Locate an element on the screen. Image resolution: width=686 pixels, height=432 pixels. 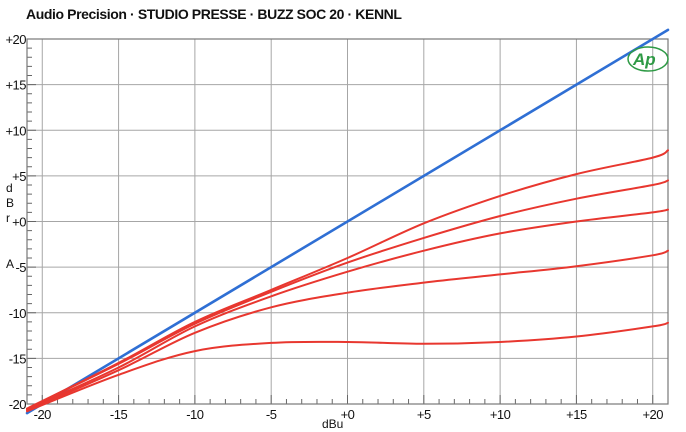
x-tick-label: +5 is located at coordinates (424, 414).